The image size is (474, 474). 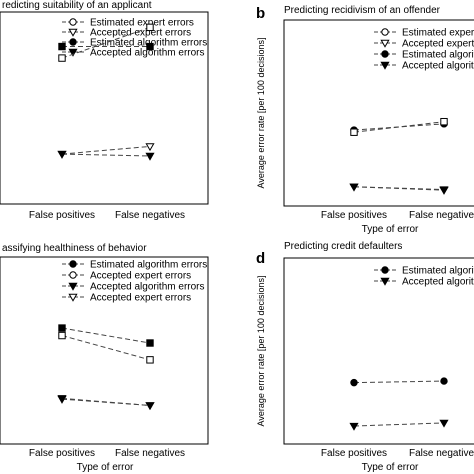 I want to click on panel-2-legend-0-label: Estimated algorithm errors, so click(x=148, y=265).